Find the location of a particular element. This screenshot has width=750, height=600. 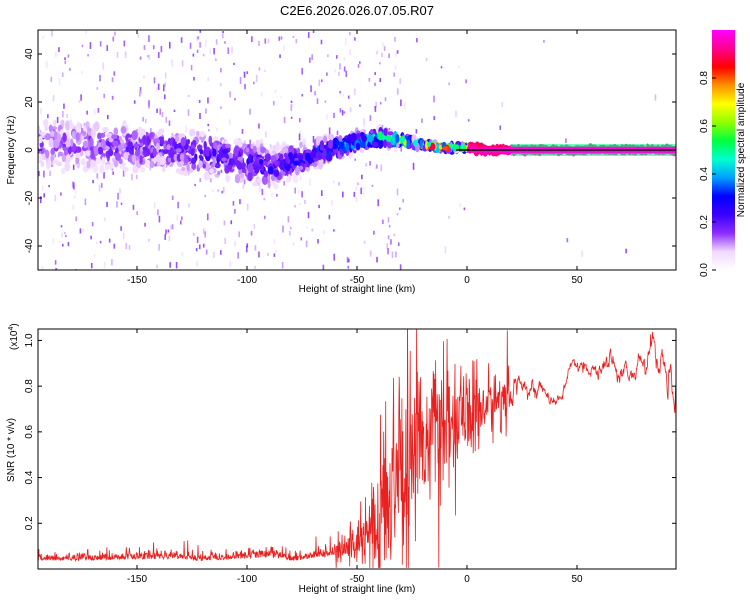

spectrogram-y-tick-label: 20 is located at coordinates (29, 102).